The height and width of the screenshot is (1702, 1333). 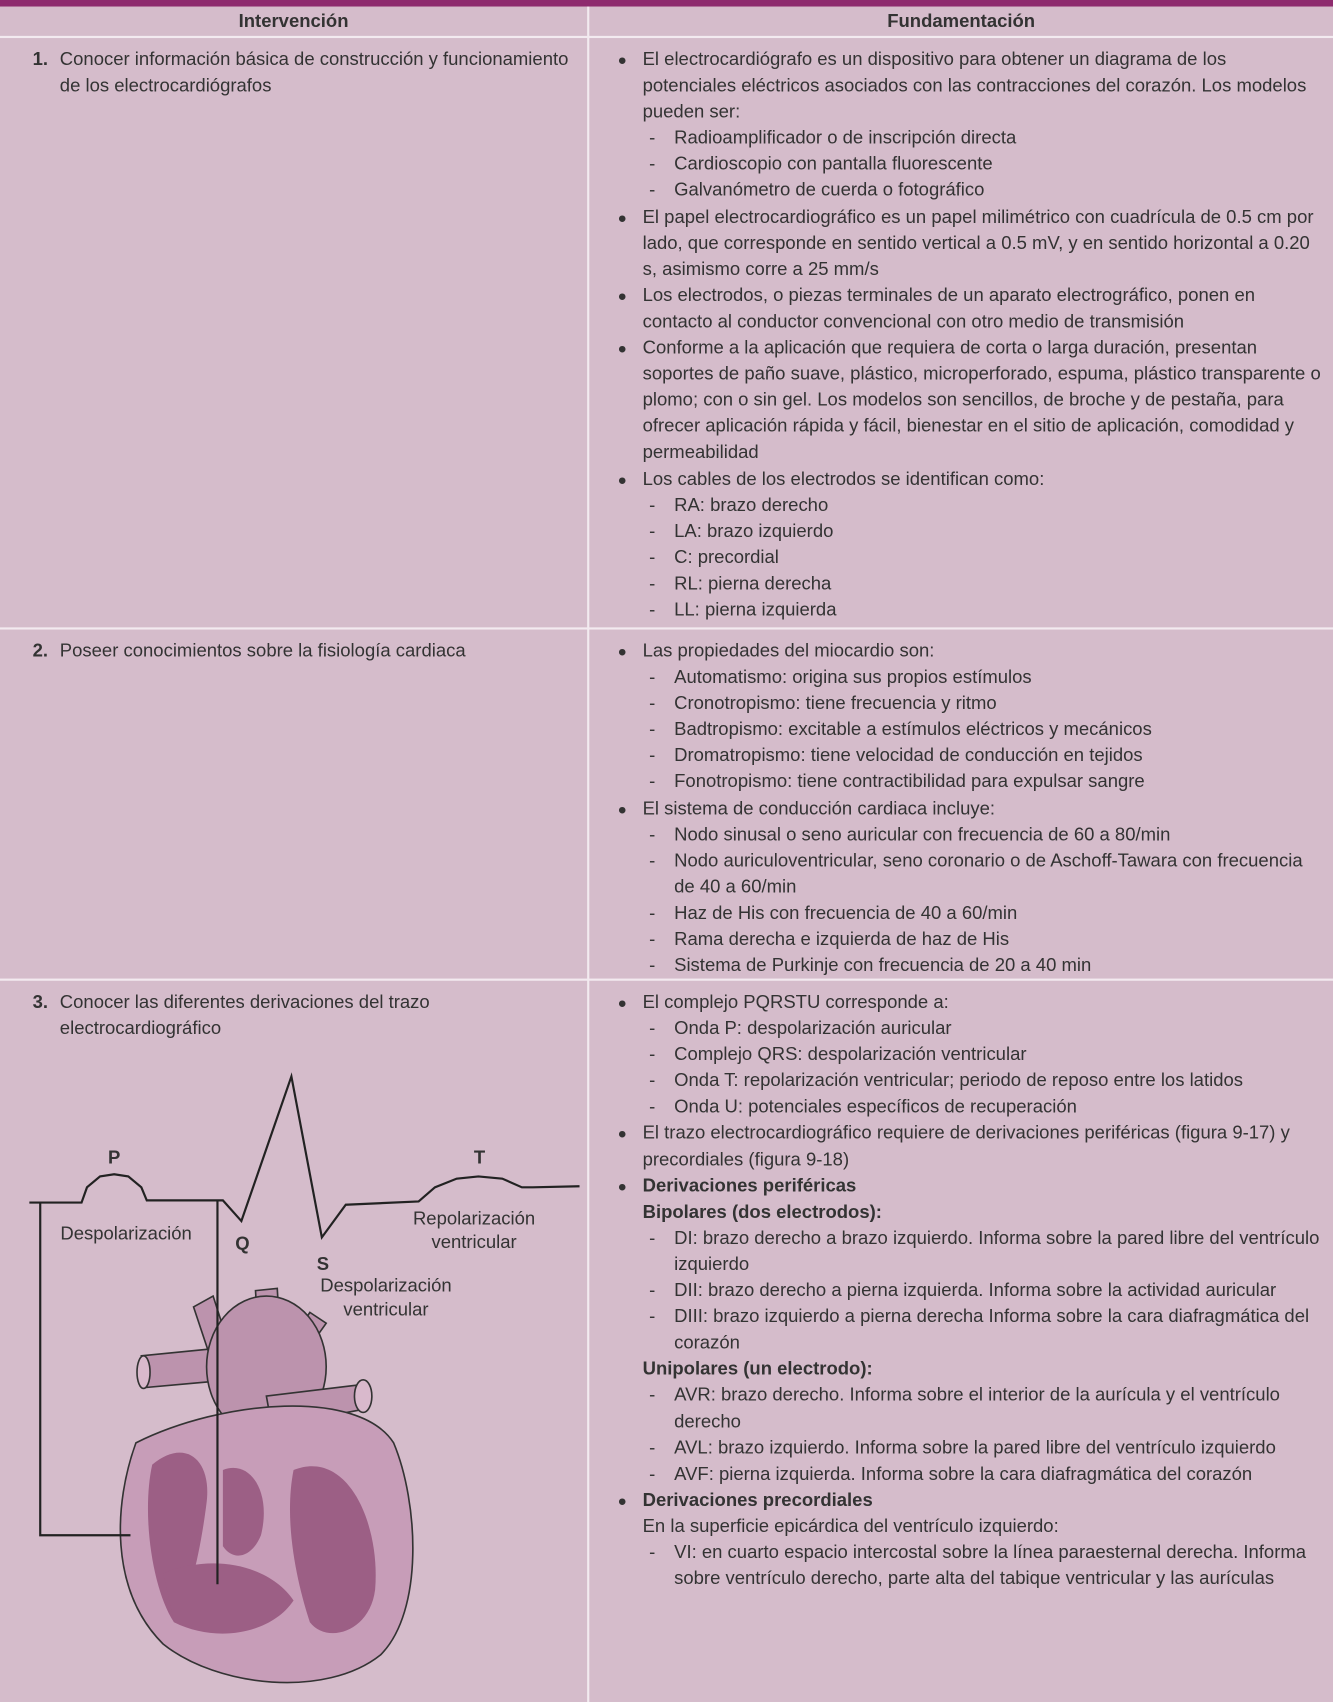 I want to click on bullet-item: ● Derivaciones precordiales, so click(x=970, y=1500).